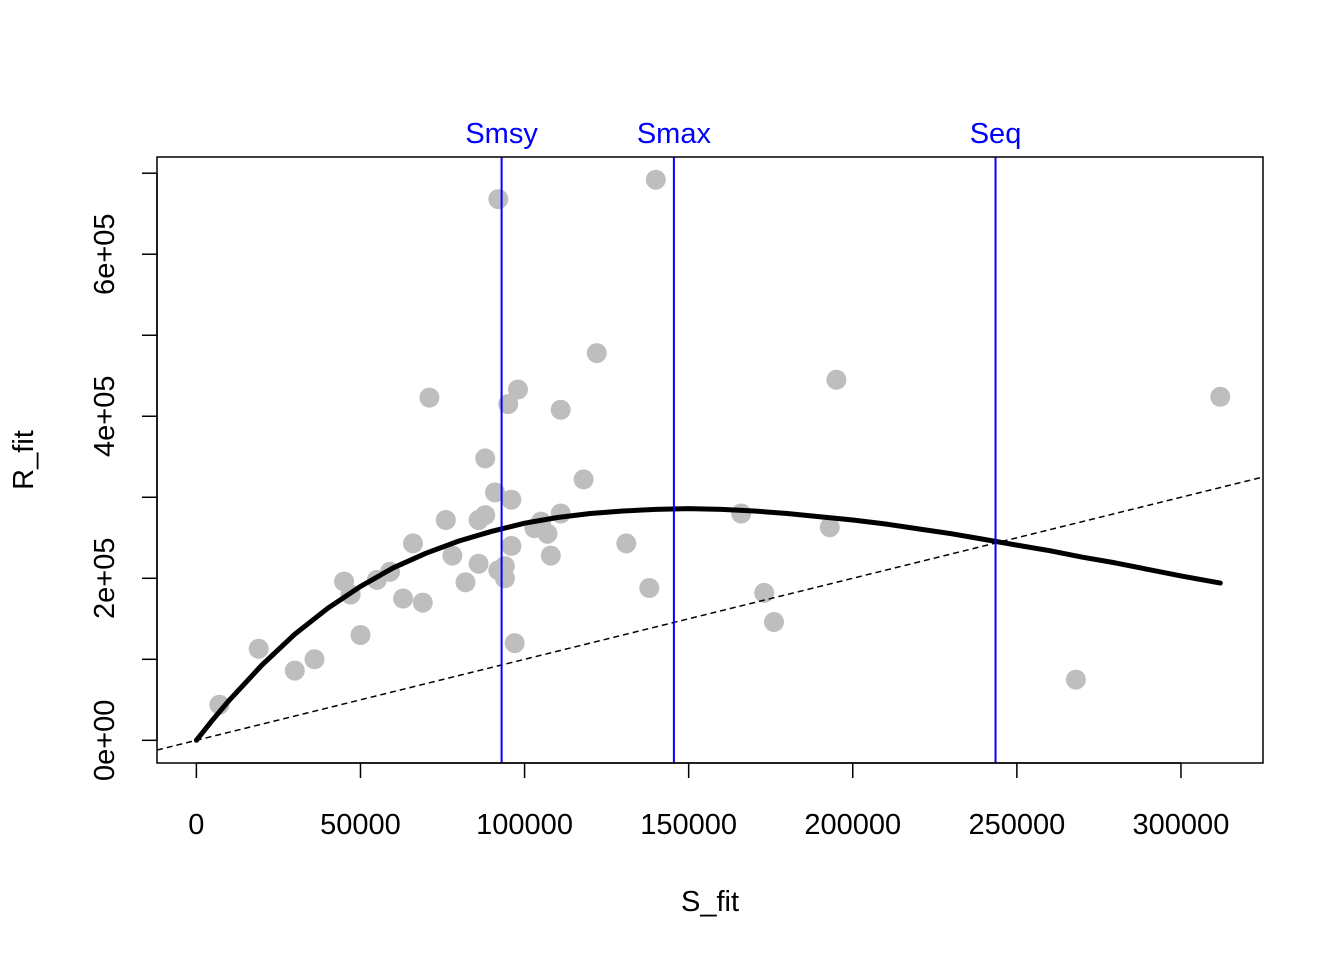  I want to click on y-tick-label: 6e+05, so click(105, 253).